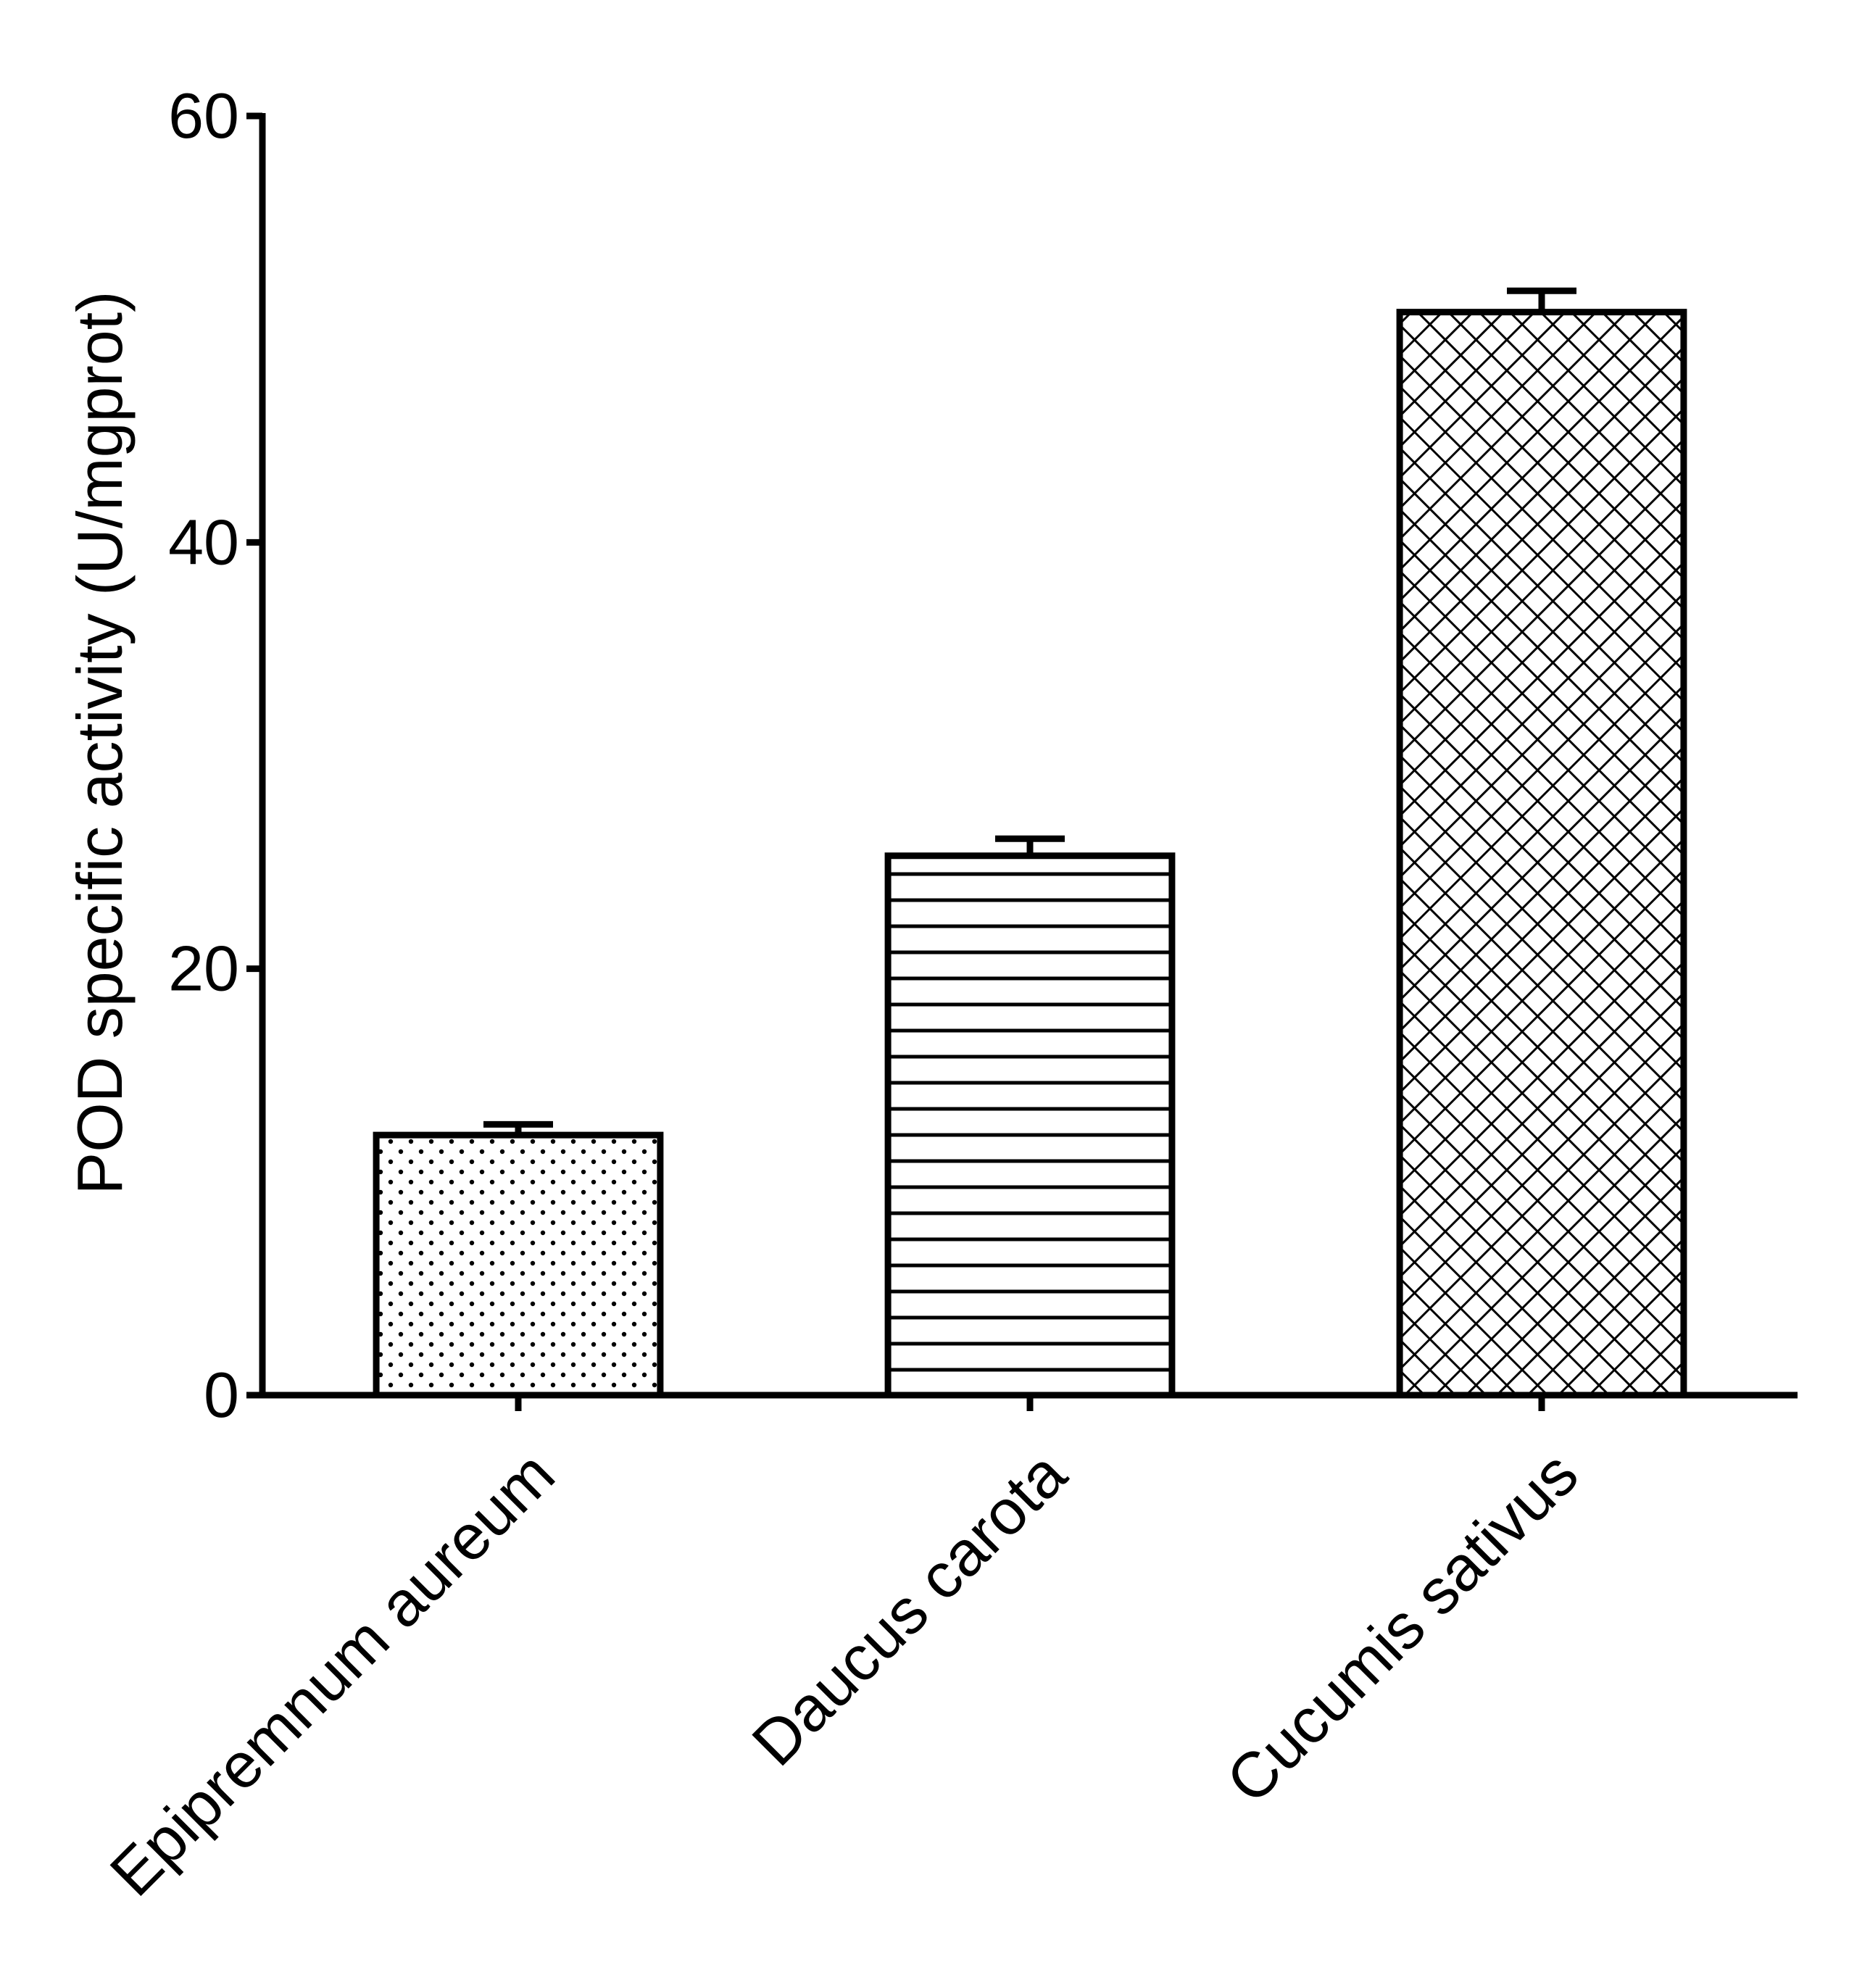  I want to click on y-tick-label: 60, so click(203, 115).